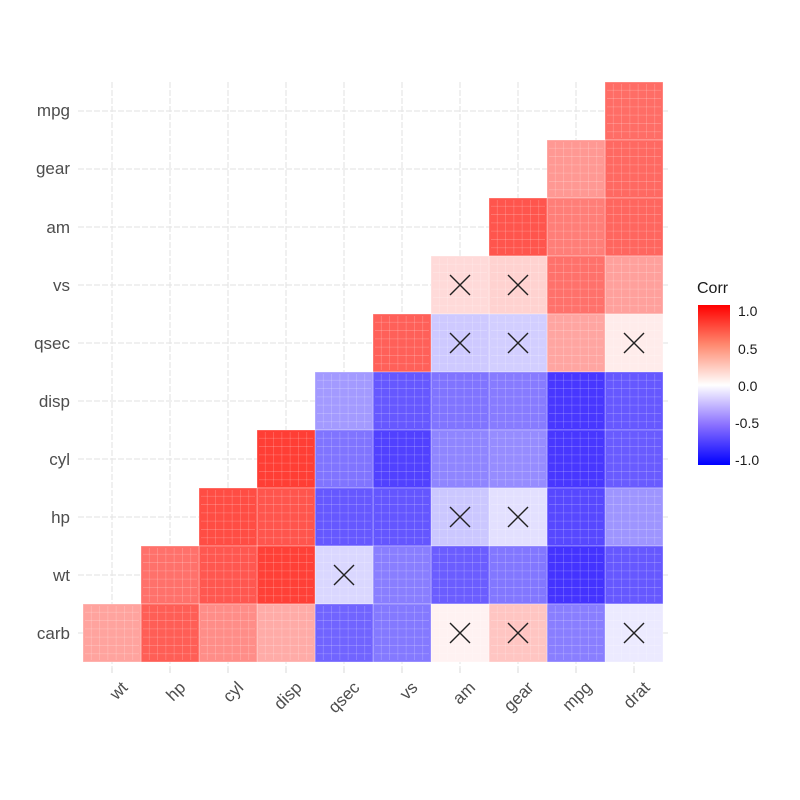 Image resolution: width=800 pixels, height=800 pixels. What do you see at coordinates (61, 575) in the screenshot?
I see `y-label-wt: wt` at bounding box center [61, 575].